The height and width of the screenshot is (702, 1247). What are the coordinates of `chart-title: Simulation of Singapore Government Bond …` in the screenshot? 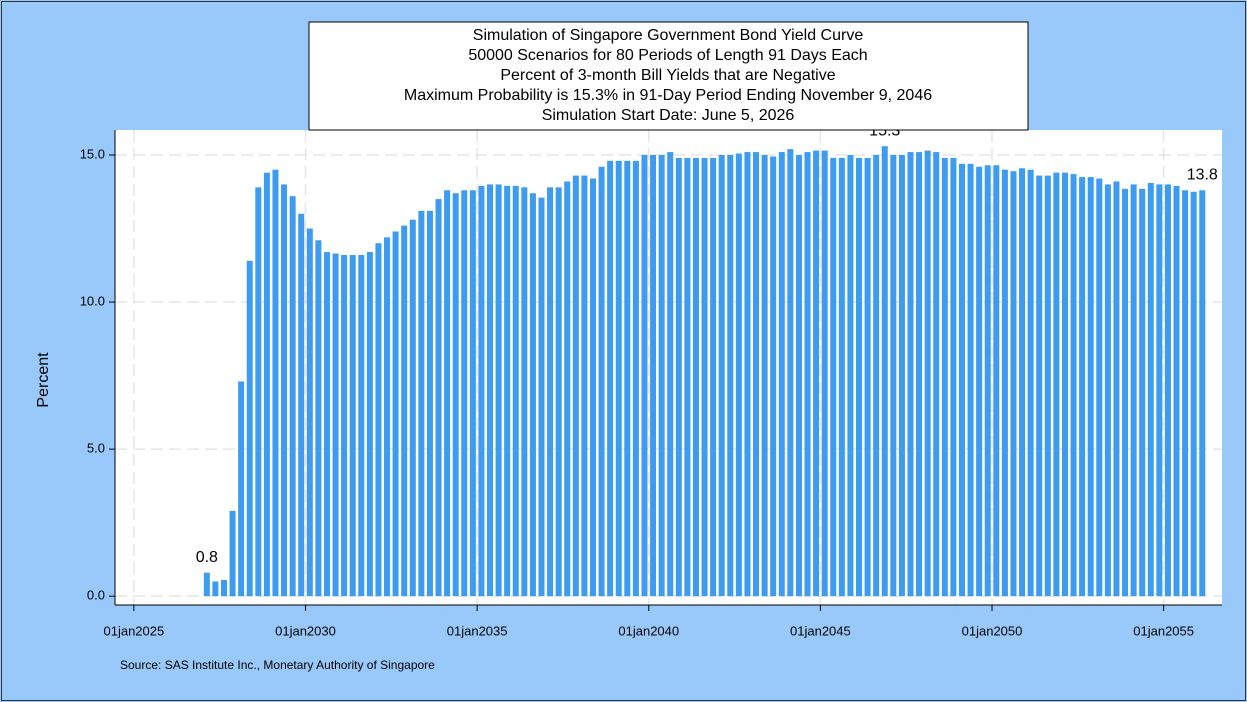 It's located at (668, 35).